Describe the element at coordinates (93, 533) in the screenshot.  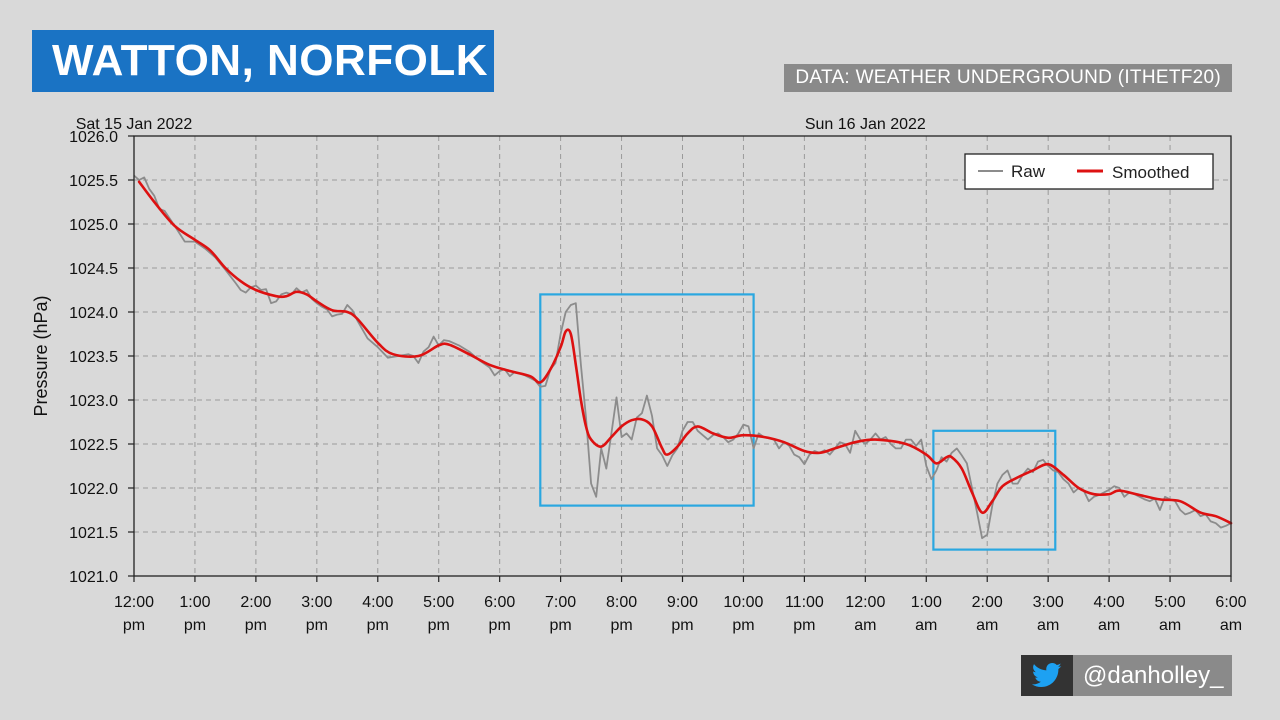
I see `y-tick-label: 1021.5` at that location.